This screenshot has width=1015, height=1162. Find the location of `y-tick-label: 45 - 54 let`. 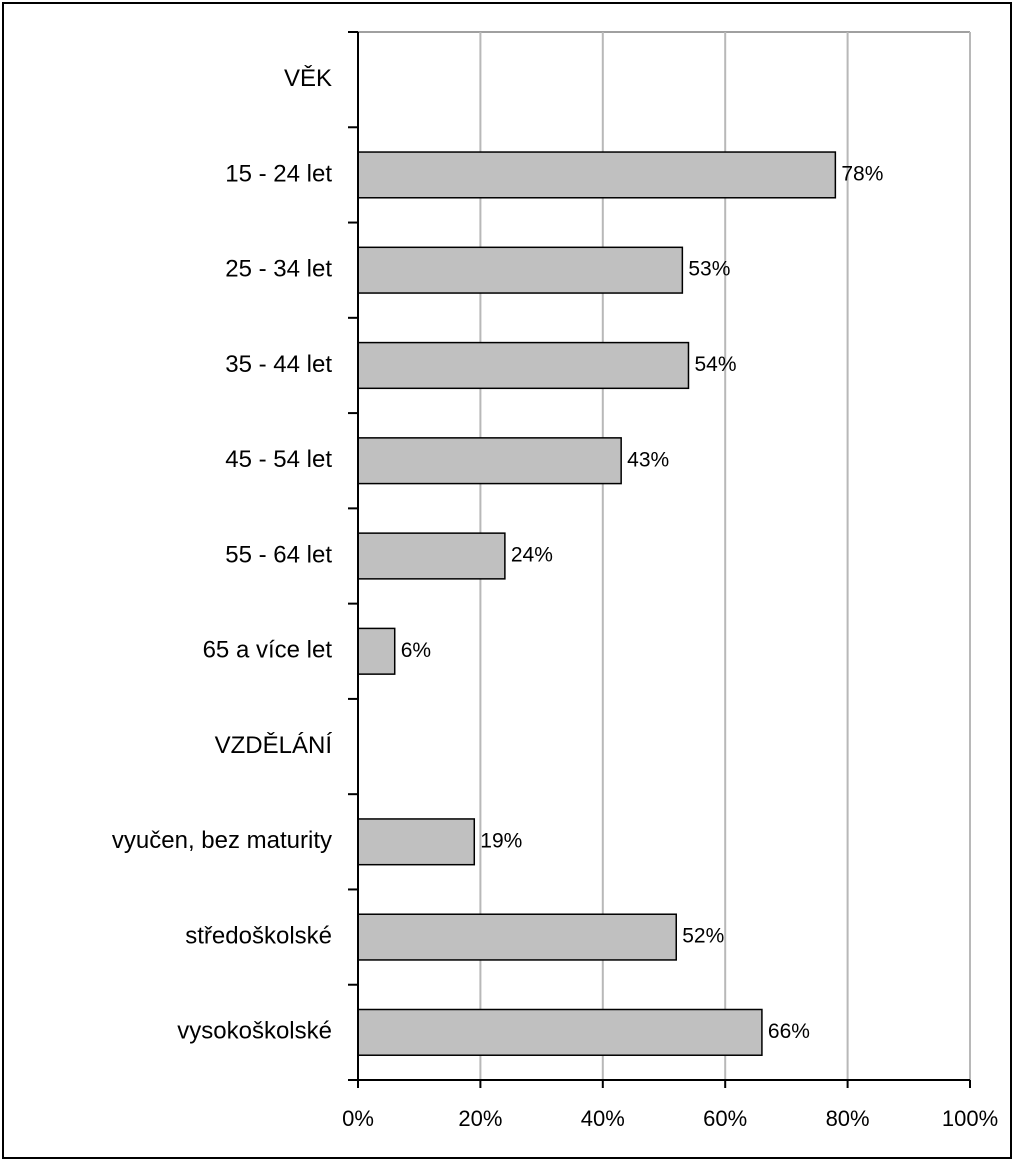

y-tick-label: 45 - 54 let is located at coordinates (278, 459).